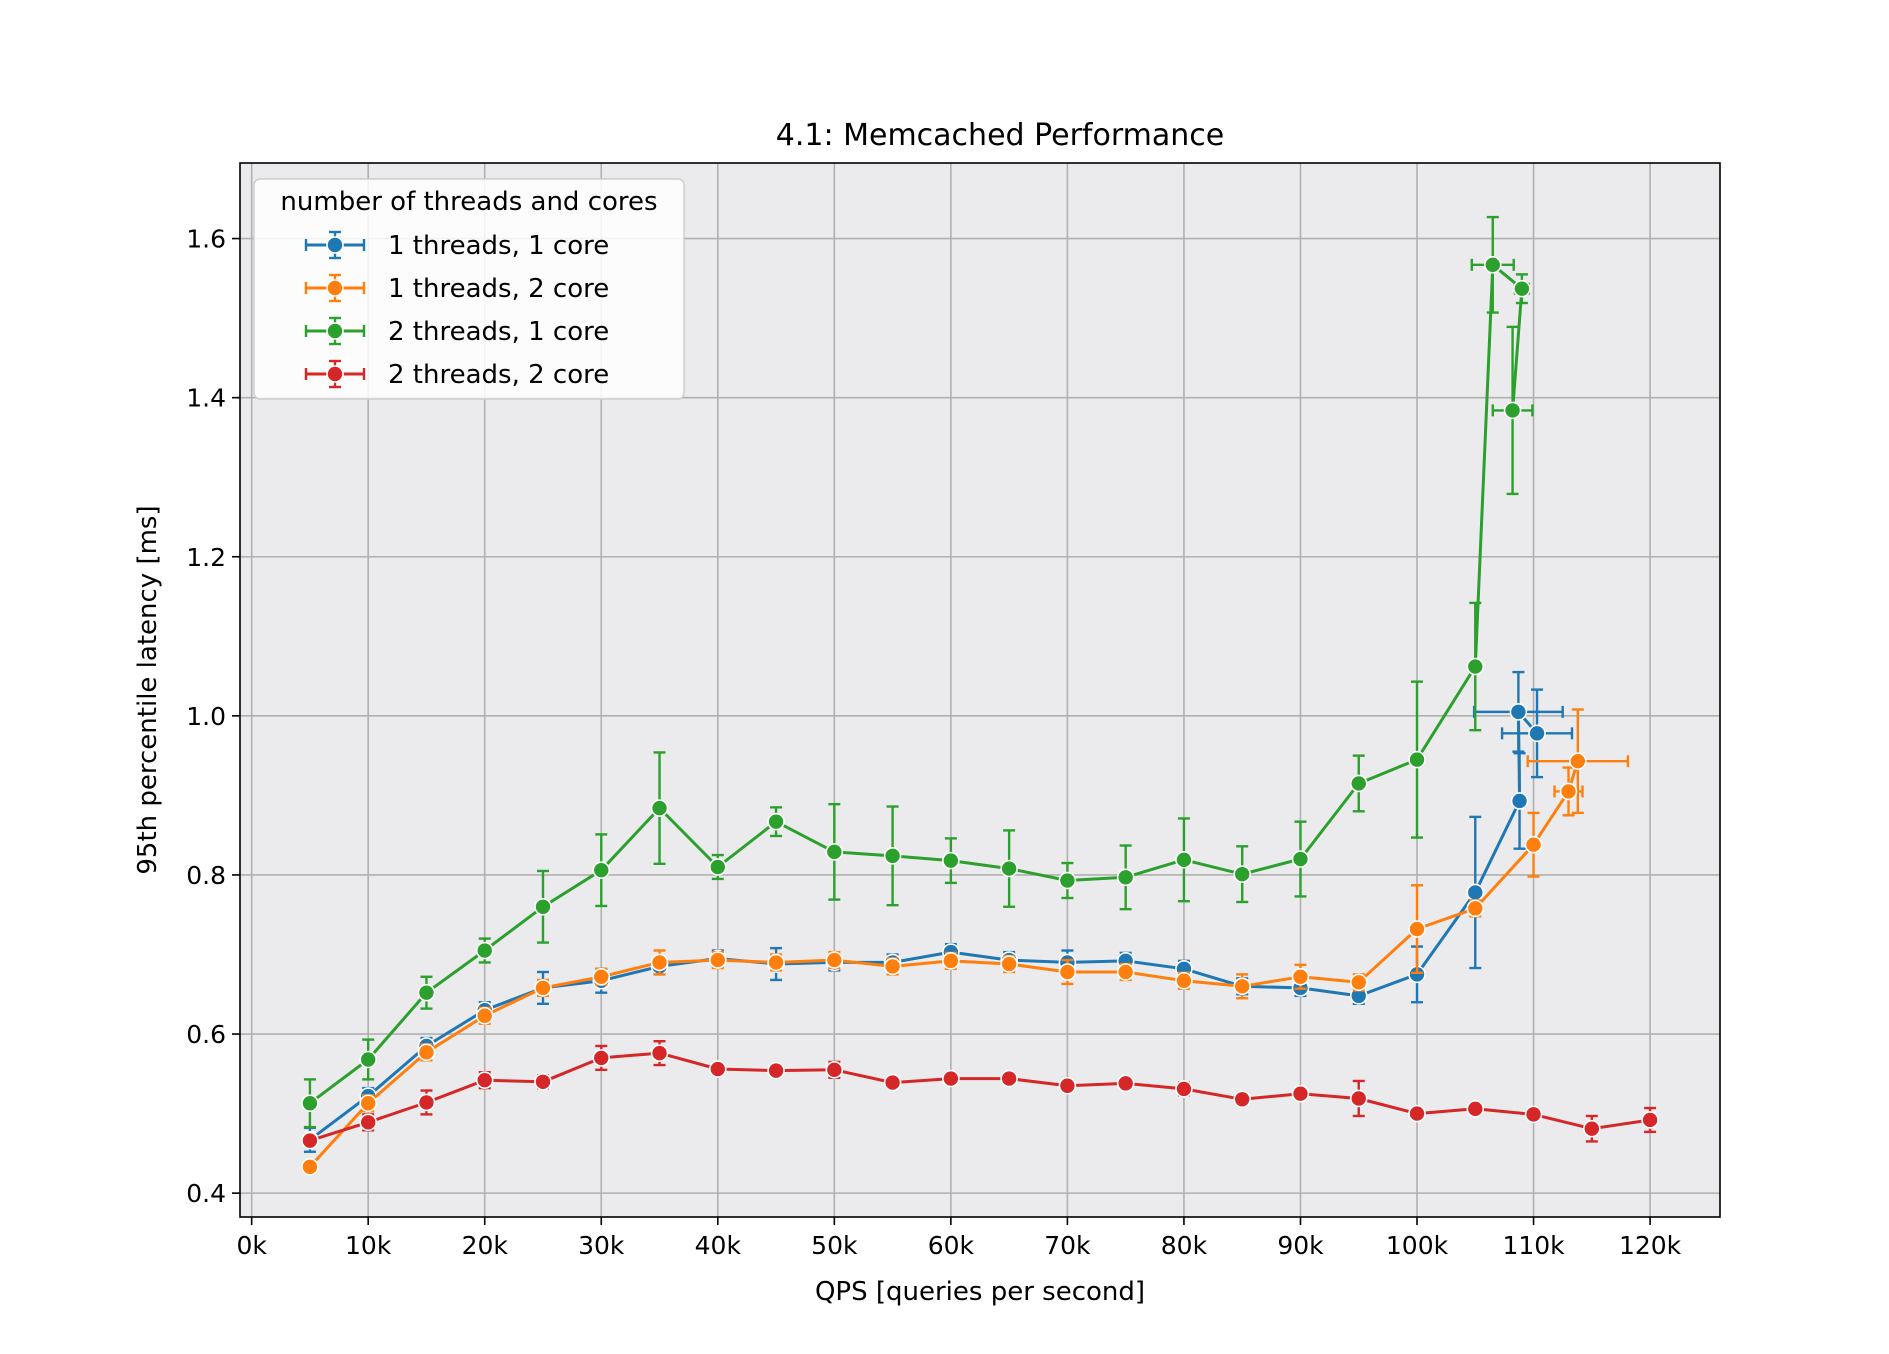 Image resolution: width=1889 pixels, height=1354 pixels. What do you see at coordinates (951, 1245) in the screenshot?
I see `x-tick-label: 60k` at bounding box center [951, 1245].